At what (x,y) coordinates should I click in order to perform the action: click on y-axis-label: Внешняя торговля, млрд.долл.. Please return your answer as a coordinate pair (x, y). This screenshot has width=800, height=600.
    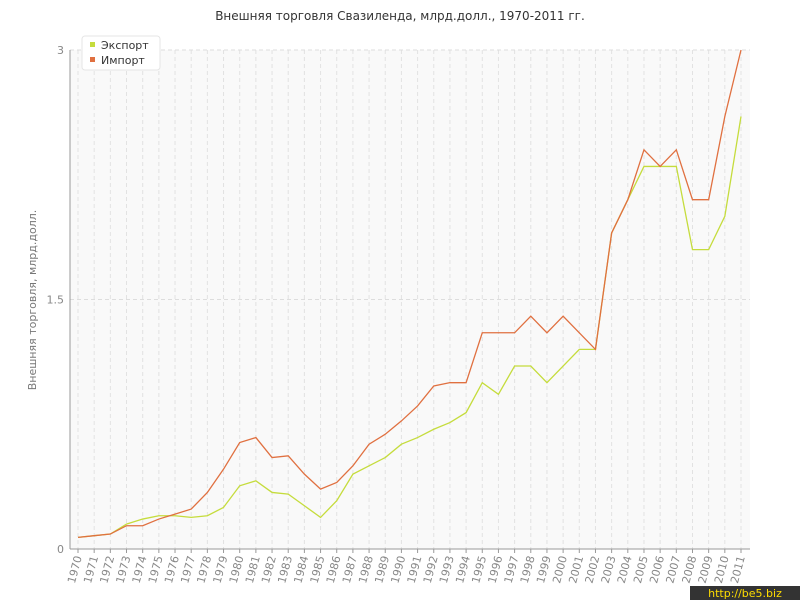
    Looking at the image, I should click on (32, 300).